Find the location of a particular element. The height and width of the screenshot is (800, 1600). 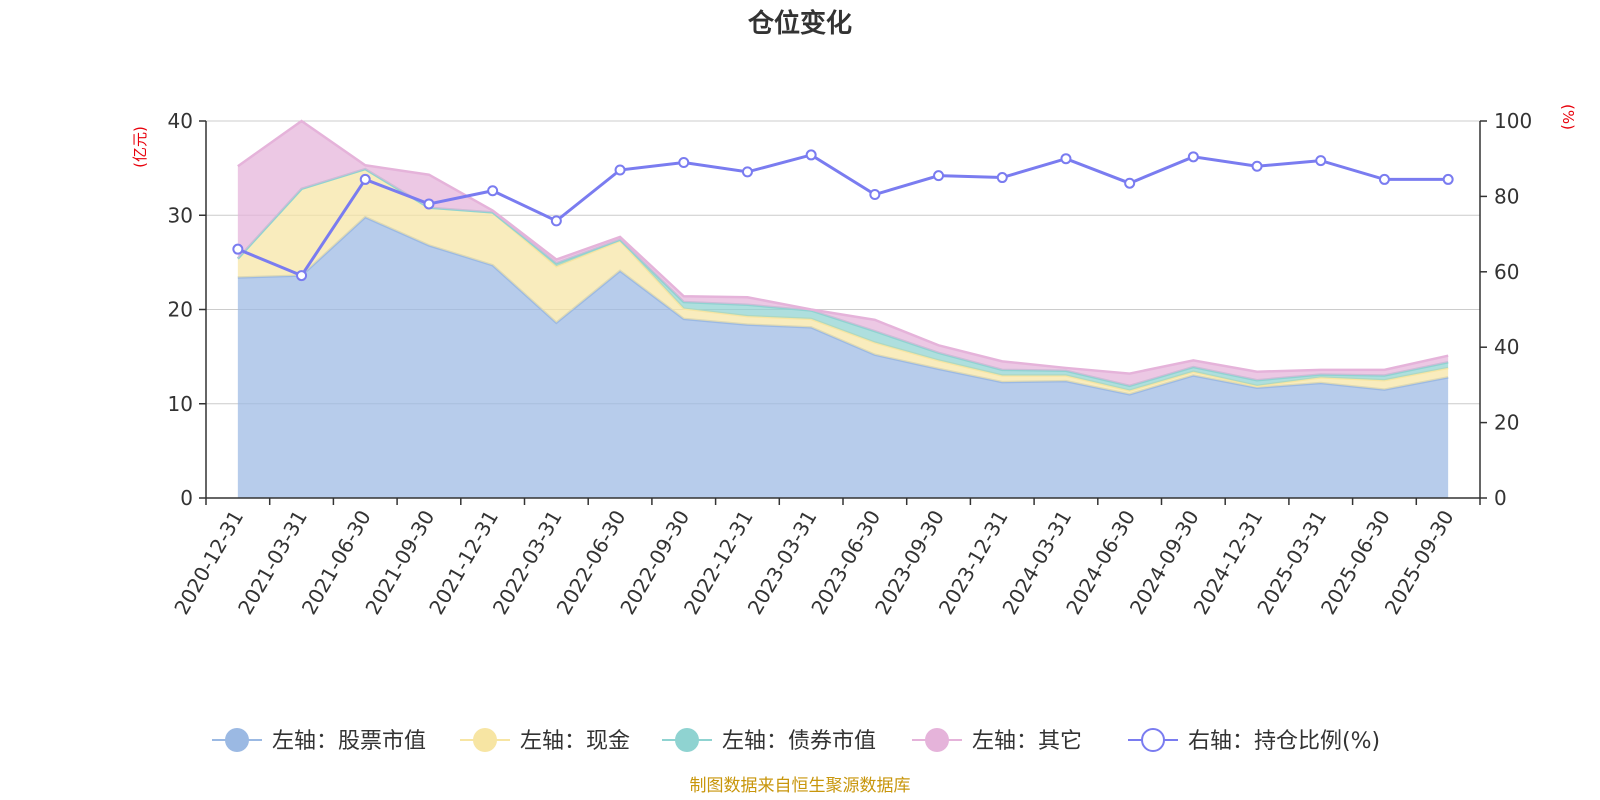

legend-item-other: 左轴：其它 is located at coordinates (997, 741).